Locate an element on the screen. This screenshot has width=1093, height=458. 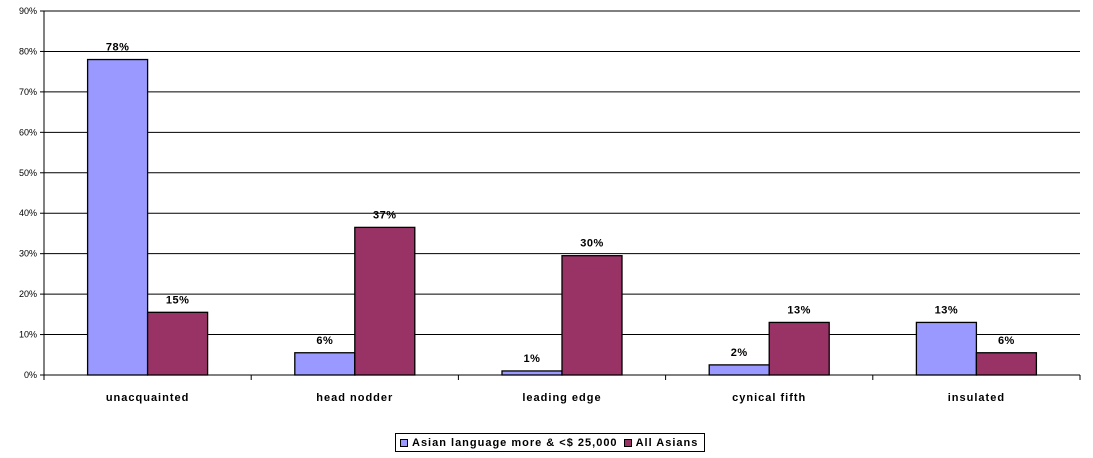
y-tick-label: 80% is located at coordinates (28, 51).